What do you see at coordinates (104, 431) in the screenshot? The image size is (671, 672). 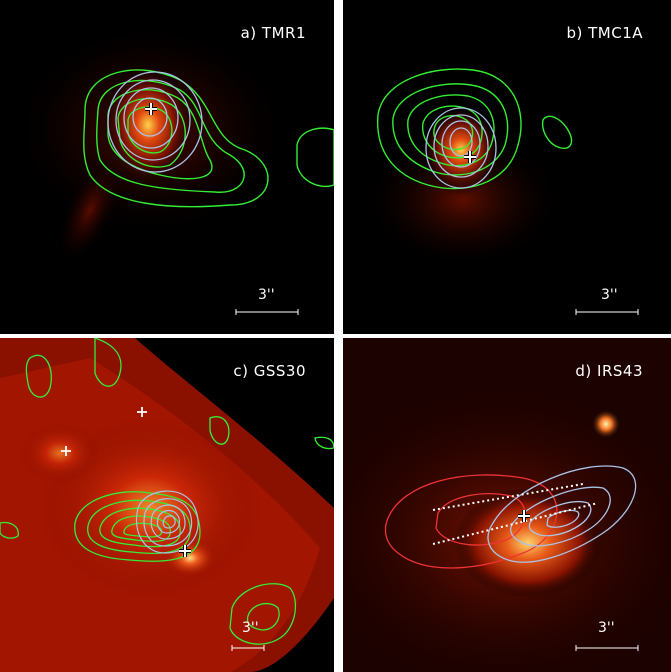 I see `cross-marker` at bounding box center [104, 431].